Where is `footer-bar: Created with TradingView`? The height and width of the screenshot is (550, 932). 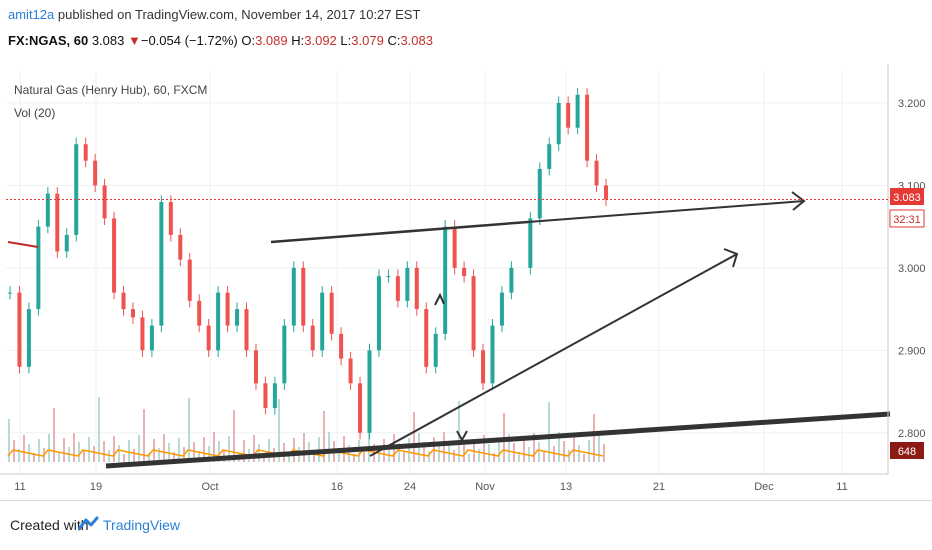 footer-bar: Created with TradingView is located at coordinates (466, 525).